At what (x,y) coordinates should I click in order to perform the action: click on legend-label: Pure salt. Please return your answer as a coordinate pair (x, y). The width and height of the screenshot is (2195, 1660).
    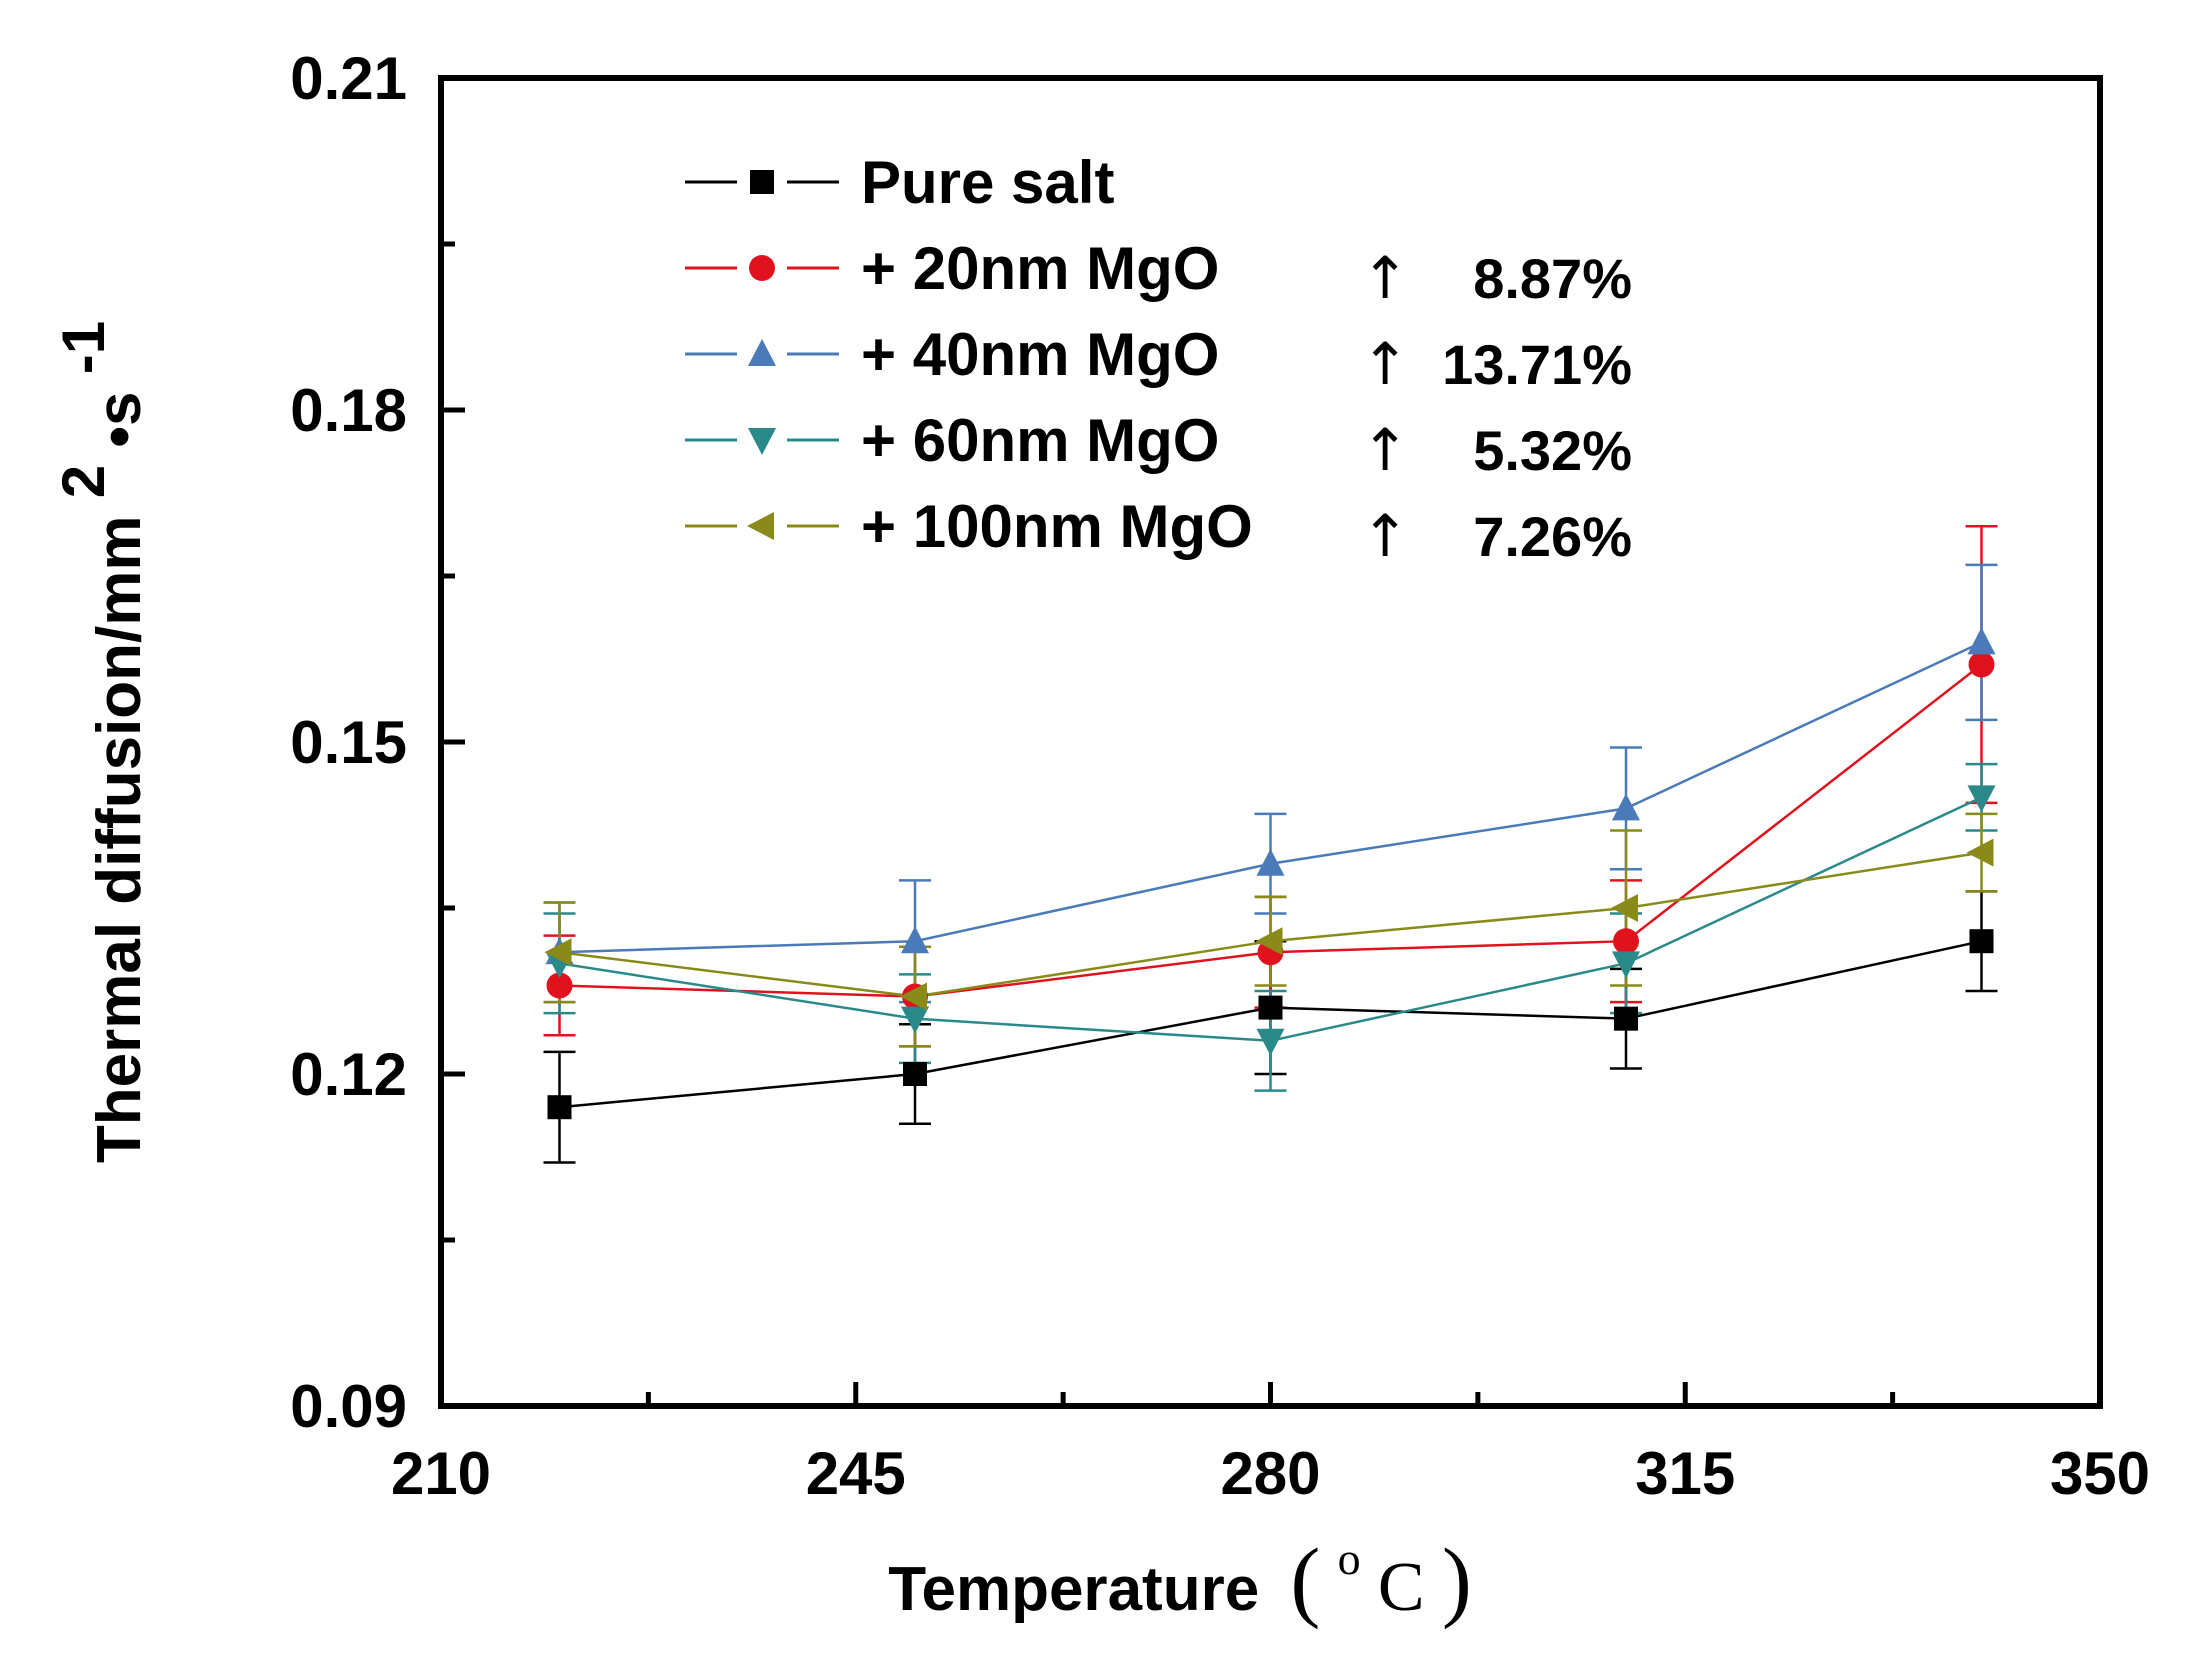
    Looking at the image, I should click on (987, 182).